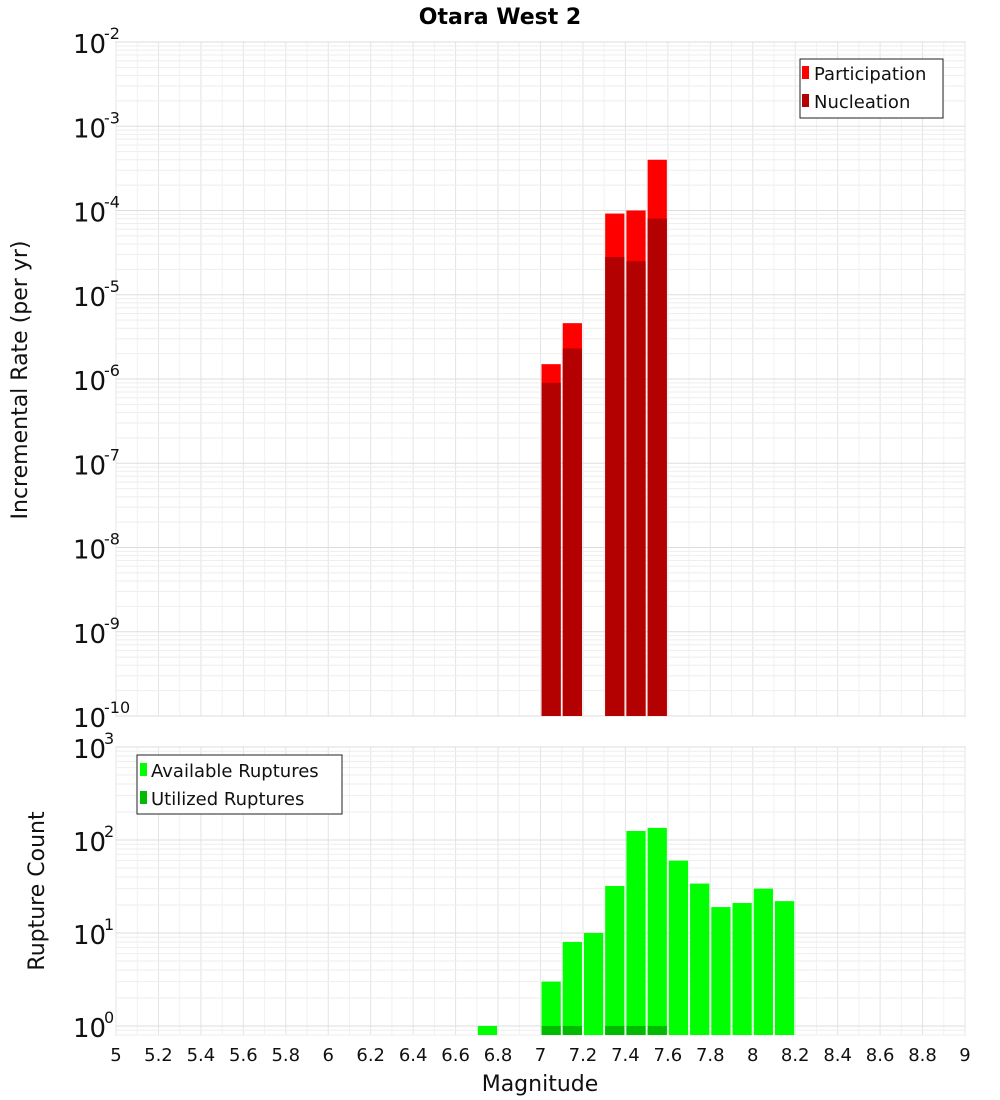 This screenshot has width=1000, height=1100. I want to click on legend-swatch-participation, so click(805, 72).